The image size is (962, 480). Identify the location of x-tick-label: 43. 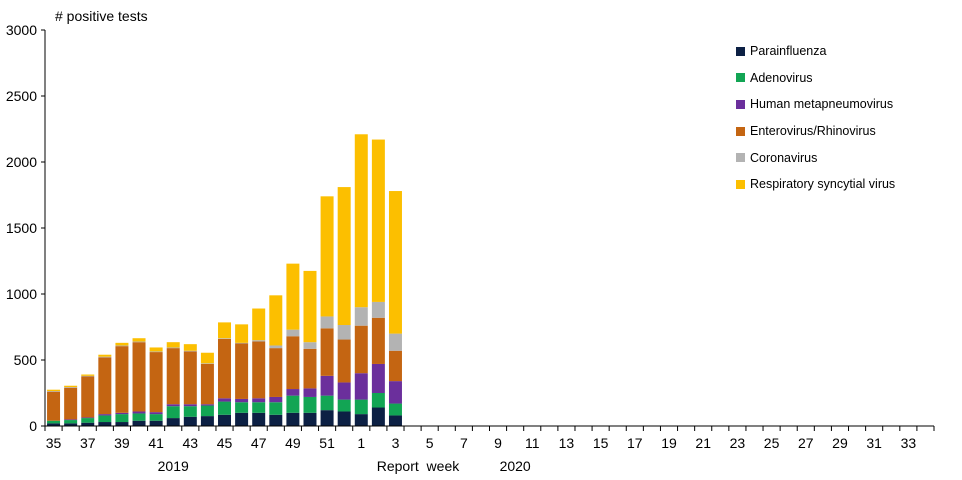
(191, 443).